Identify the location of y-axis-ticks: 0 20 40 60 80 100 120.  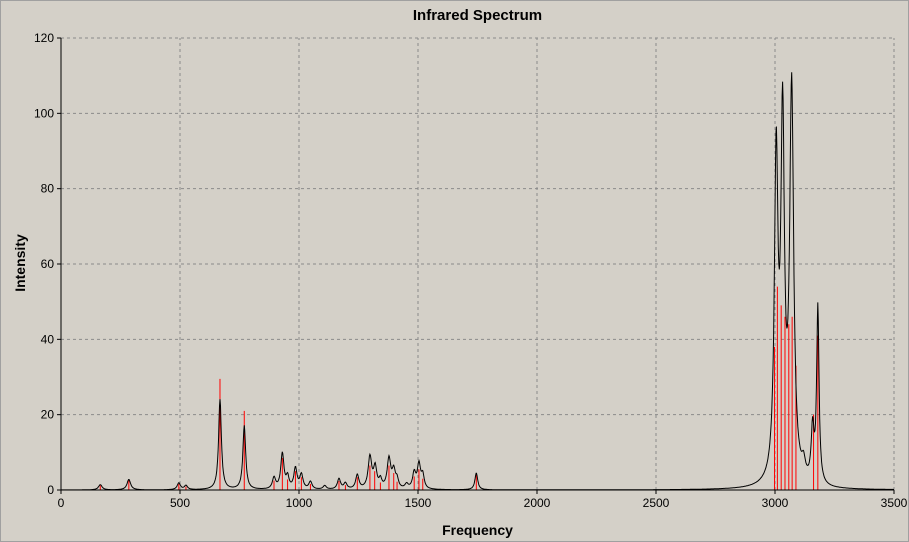
(47, 264).